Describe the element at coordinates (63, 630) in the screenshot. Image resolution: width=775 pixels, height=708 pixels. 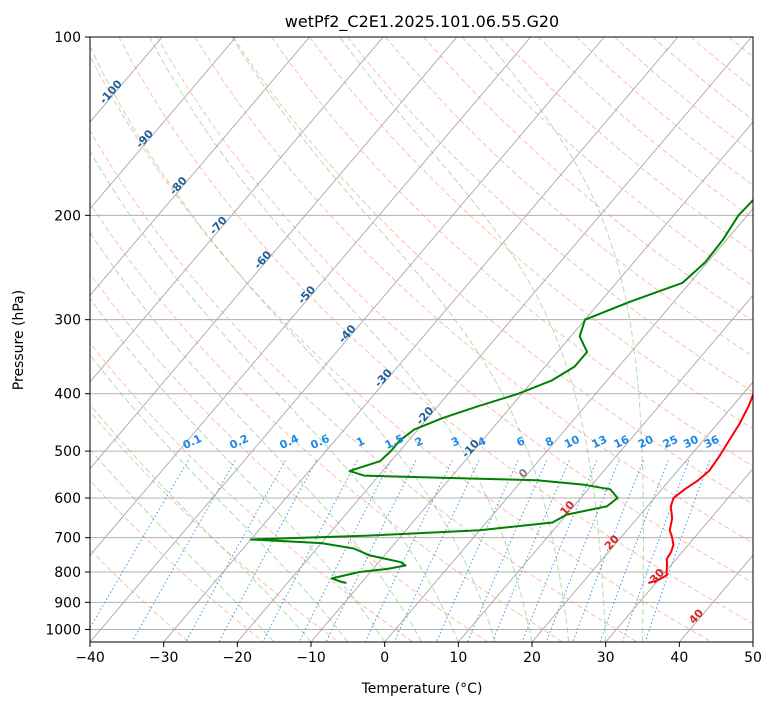
I see `y-tick-label: 1000` at that location.